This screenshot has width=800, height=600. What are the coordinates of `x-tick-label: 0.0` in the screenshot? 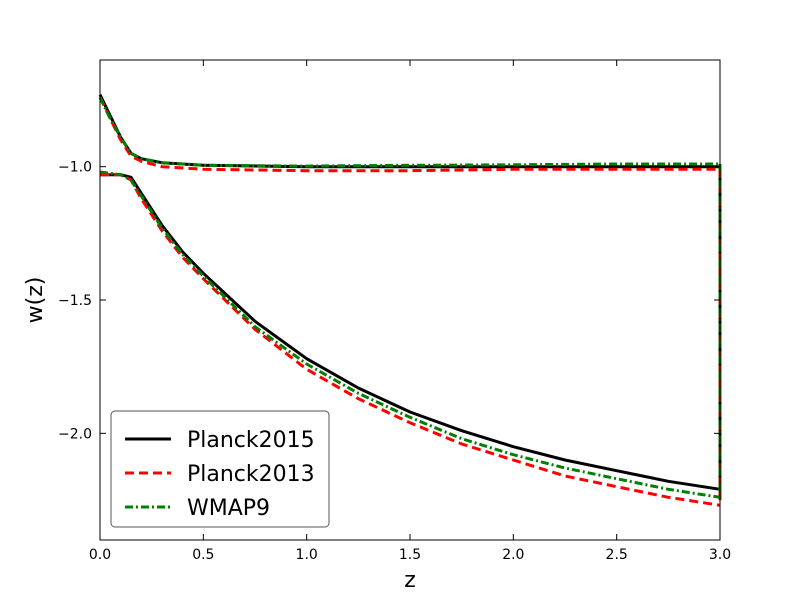 It's located at (100, 555).